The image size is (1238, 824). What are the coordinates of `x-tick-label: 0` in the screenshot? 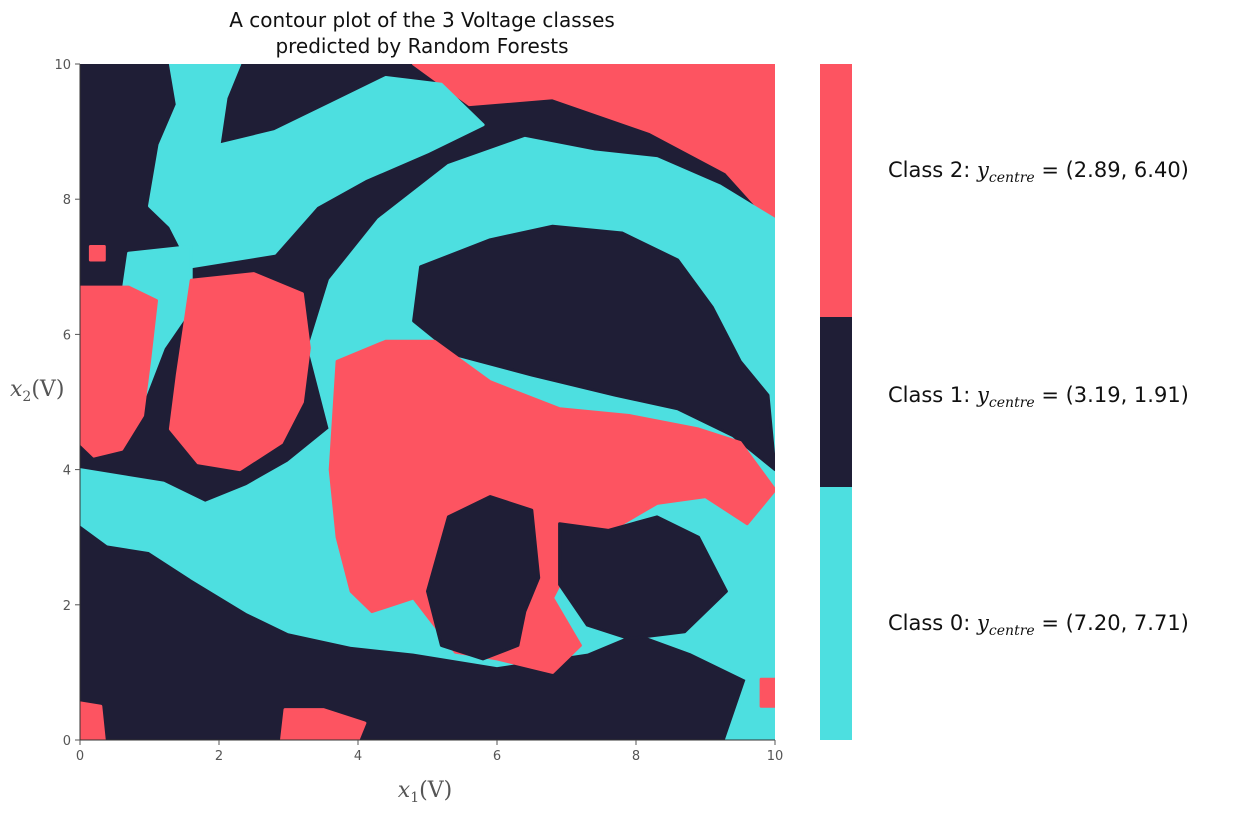 It's located at (80, 756).